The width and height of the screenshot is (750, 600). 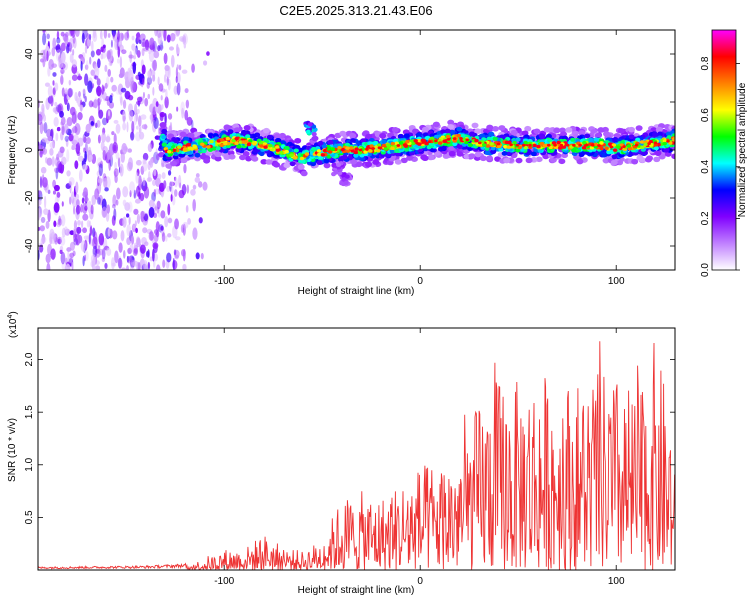 I want to click on heatmap-side-blob, so click(x=308, y=132).